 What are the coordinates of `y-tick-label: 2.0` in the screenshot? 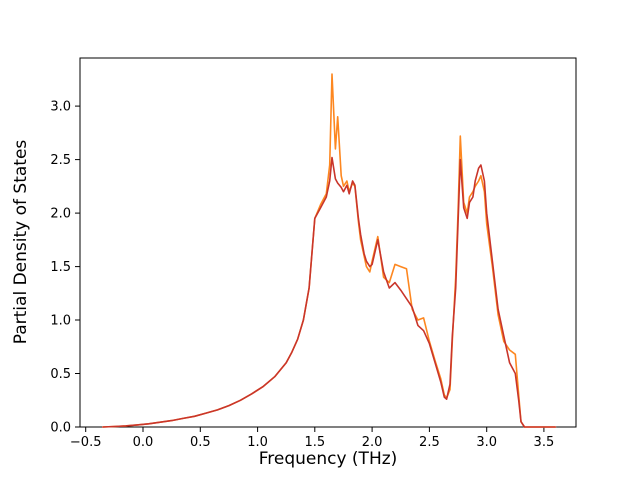 It's located at (60, 214).